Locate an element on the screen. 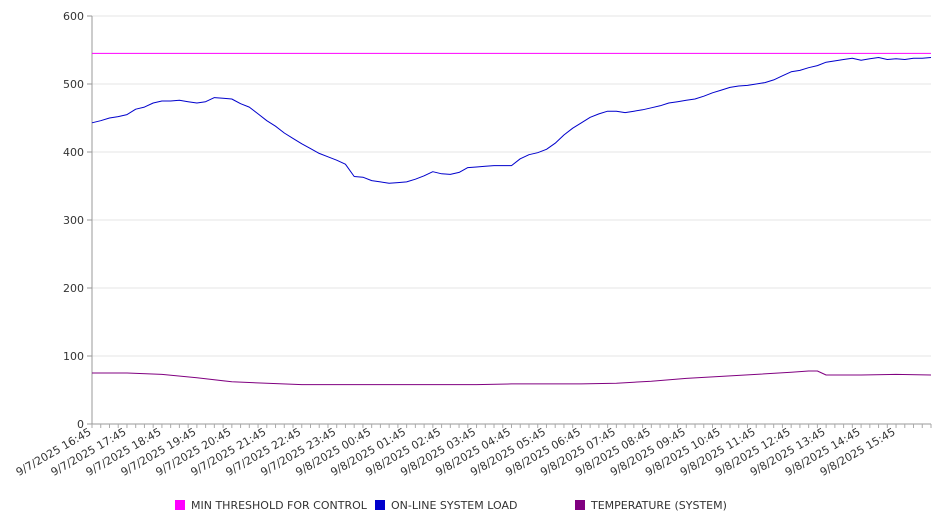 The height and width of the screenshot is (526, 946). y-tick-label: 0 is located at coordinates (80, 424).